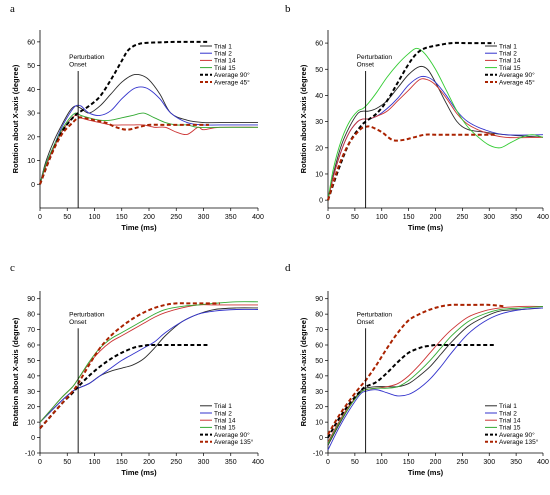 The height and width of the screenshot is (495, 550). I want to click on y-tick-label: 20, so click(31, 137).